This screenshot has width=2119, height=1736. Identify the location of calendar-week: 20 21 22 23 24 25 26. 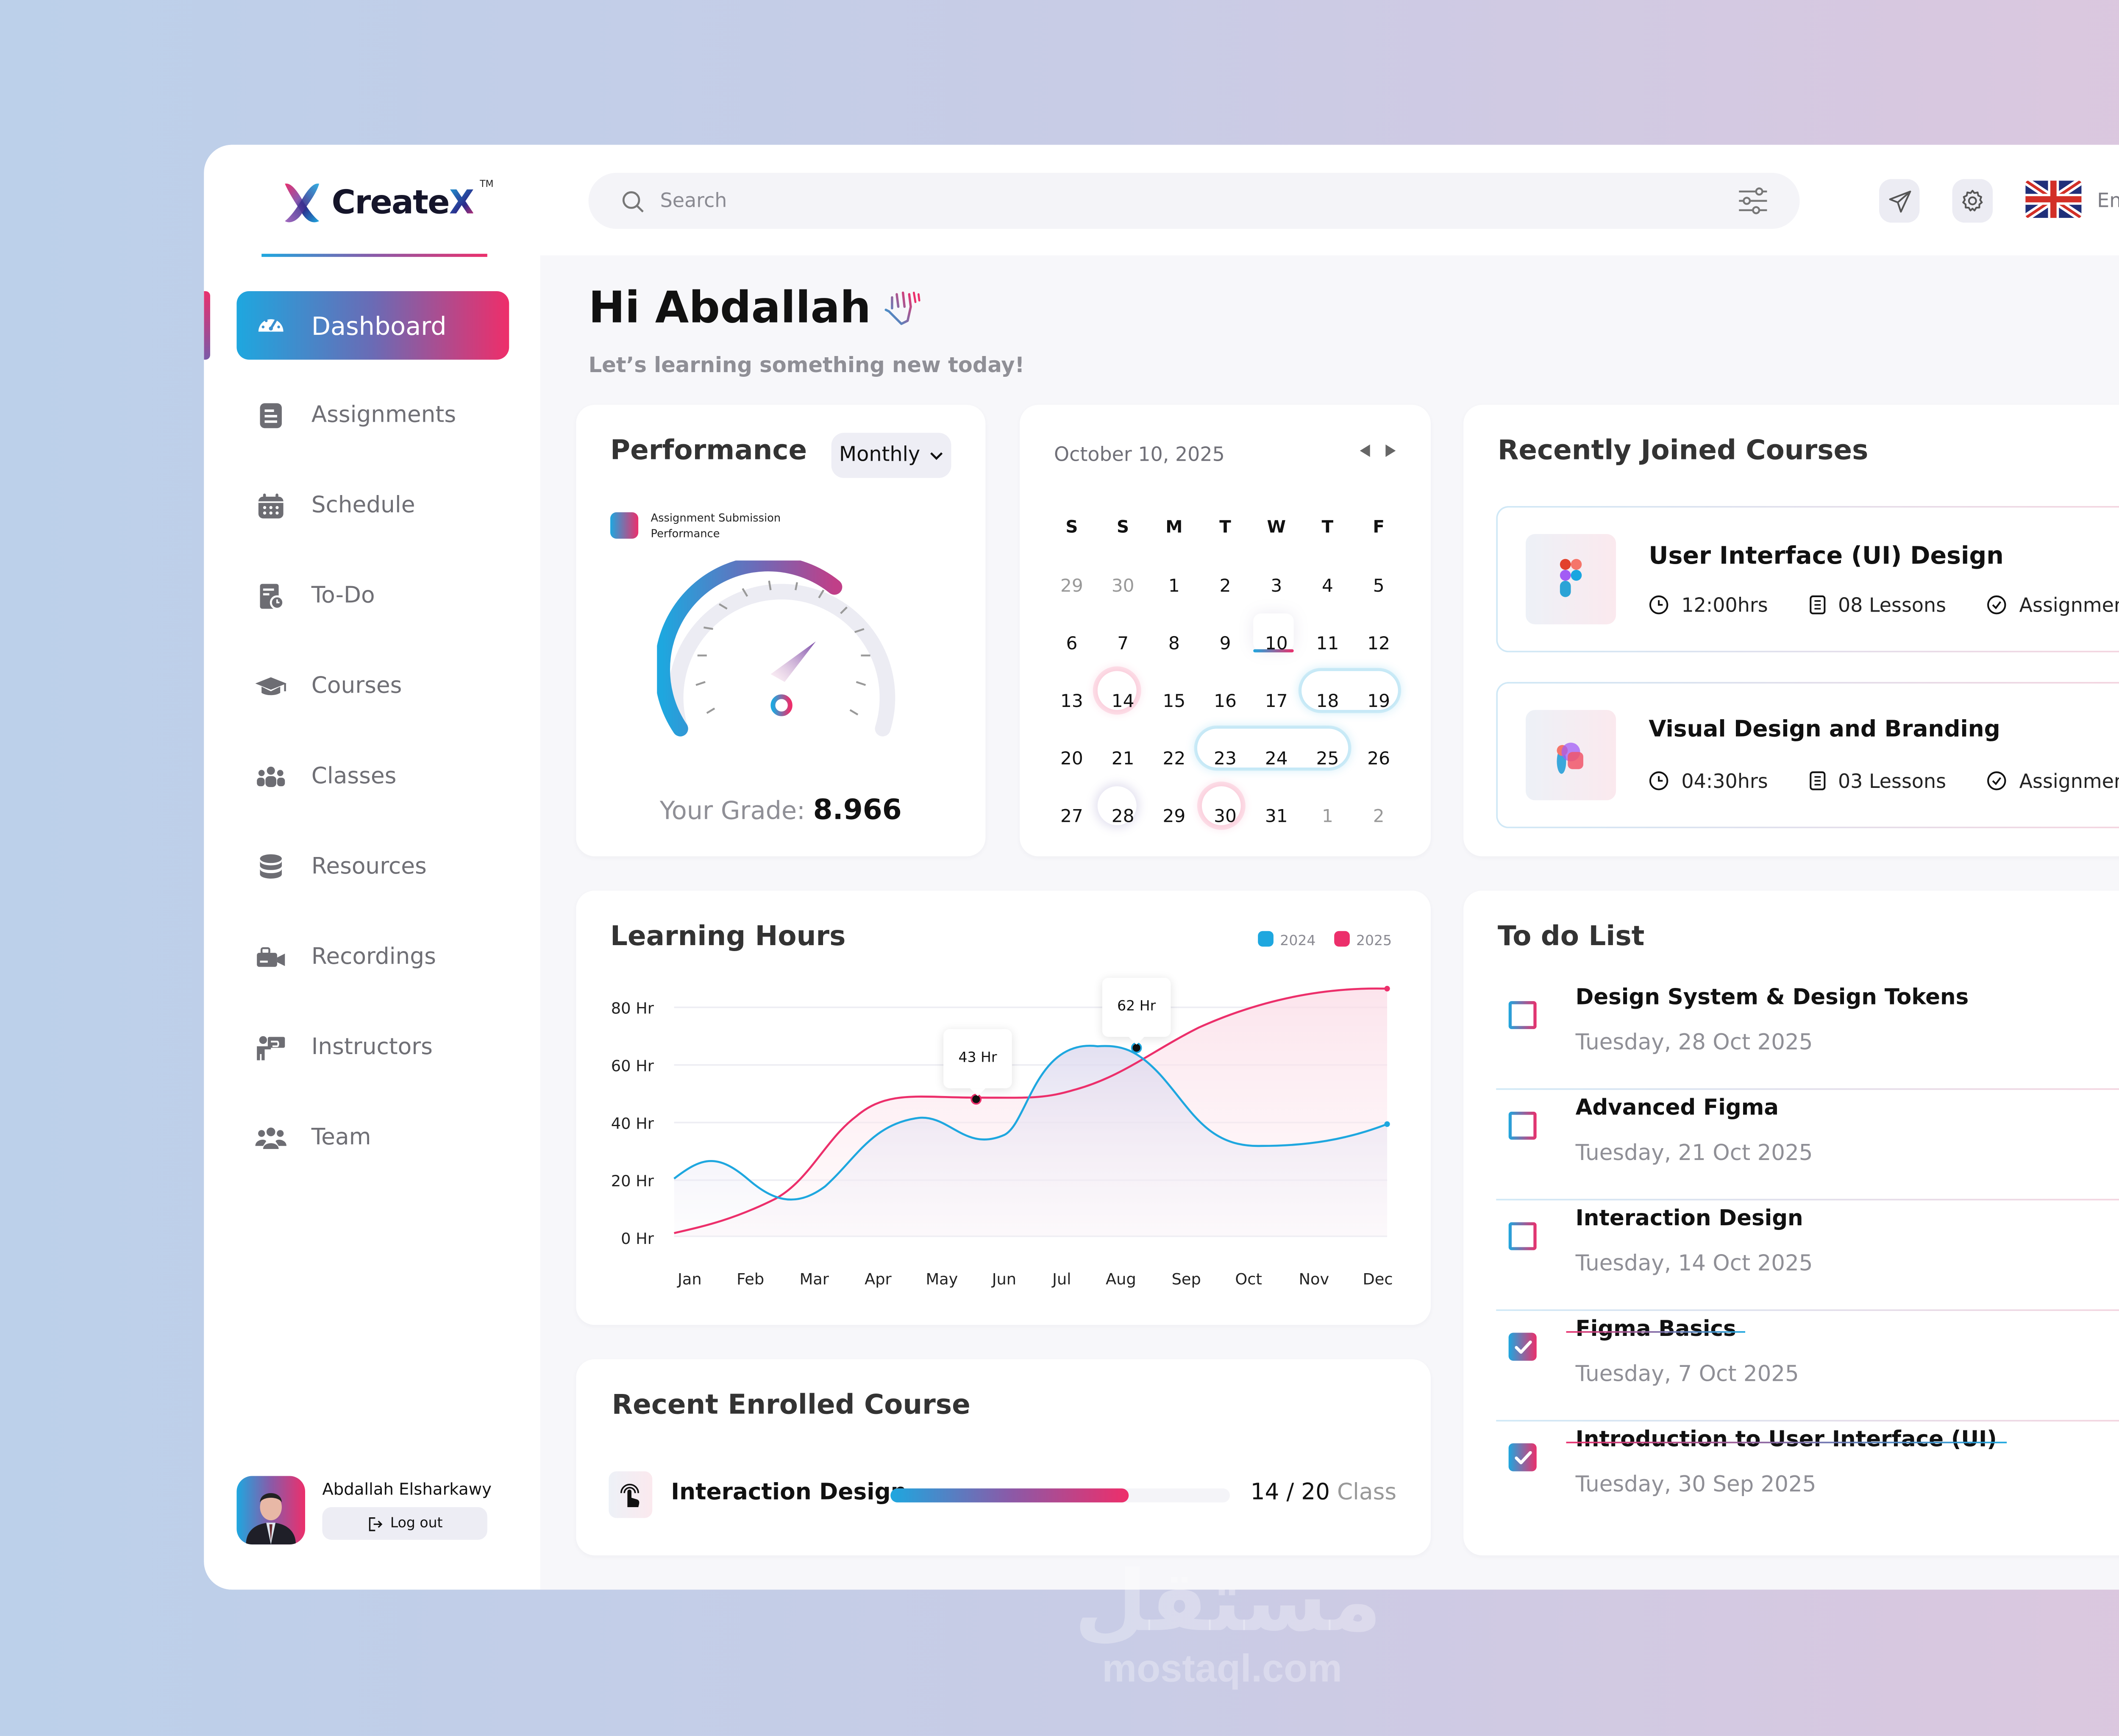
(1225, 757).